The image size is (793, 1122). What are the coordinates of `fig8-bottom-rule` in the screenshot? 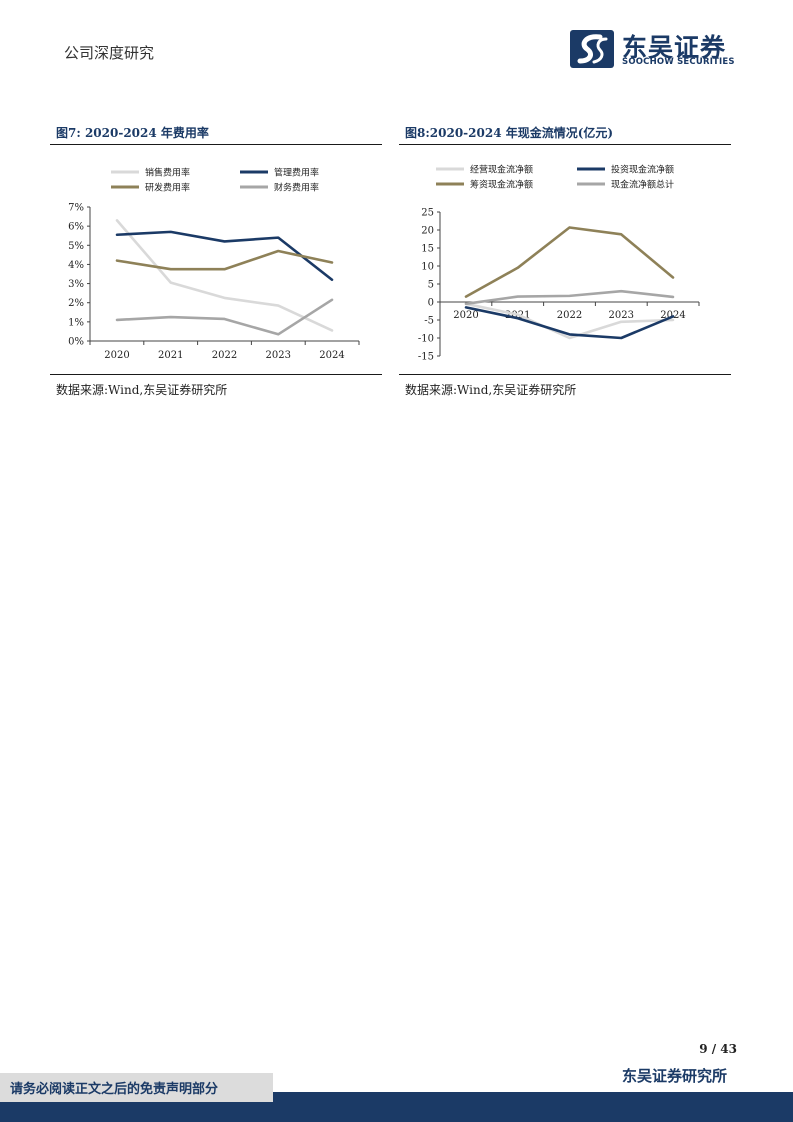 It's located at (565, 374).